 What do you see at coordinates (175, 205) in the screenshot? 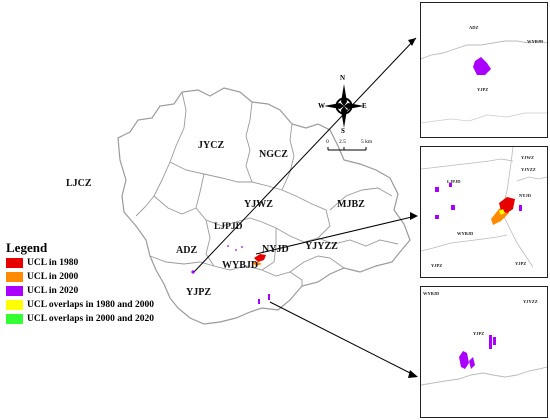
I see `district-boundary-adz` at bounding box center [175, 205].